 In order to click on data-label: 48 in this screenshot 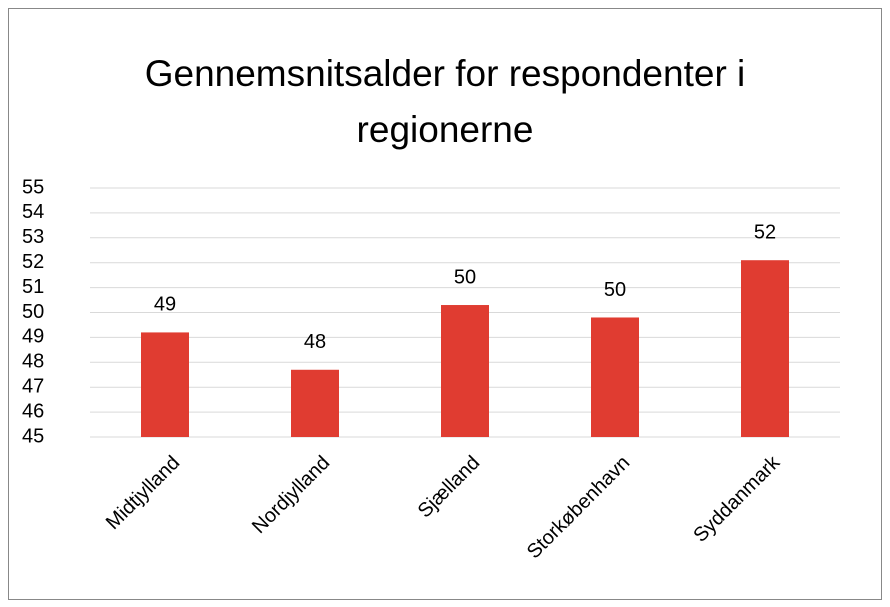, I will do `click(315, 342)`.